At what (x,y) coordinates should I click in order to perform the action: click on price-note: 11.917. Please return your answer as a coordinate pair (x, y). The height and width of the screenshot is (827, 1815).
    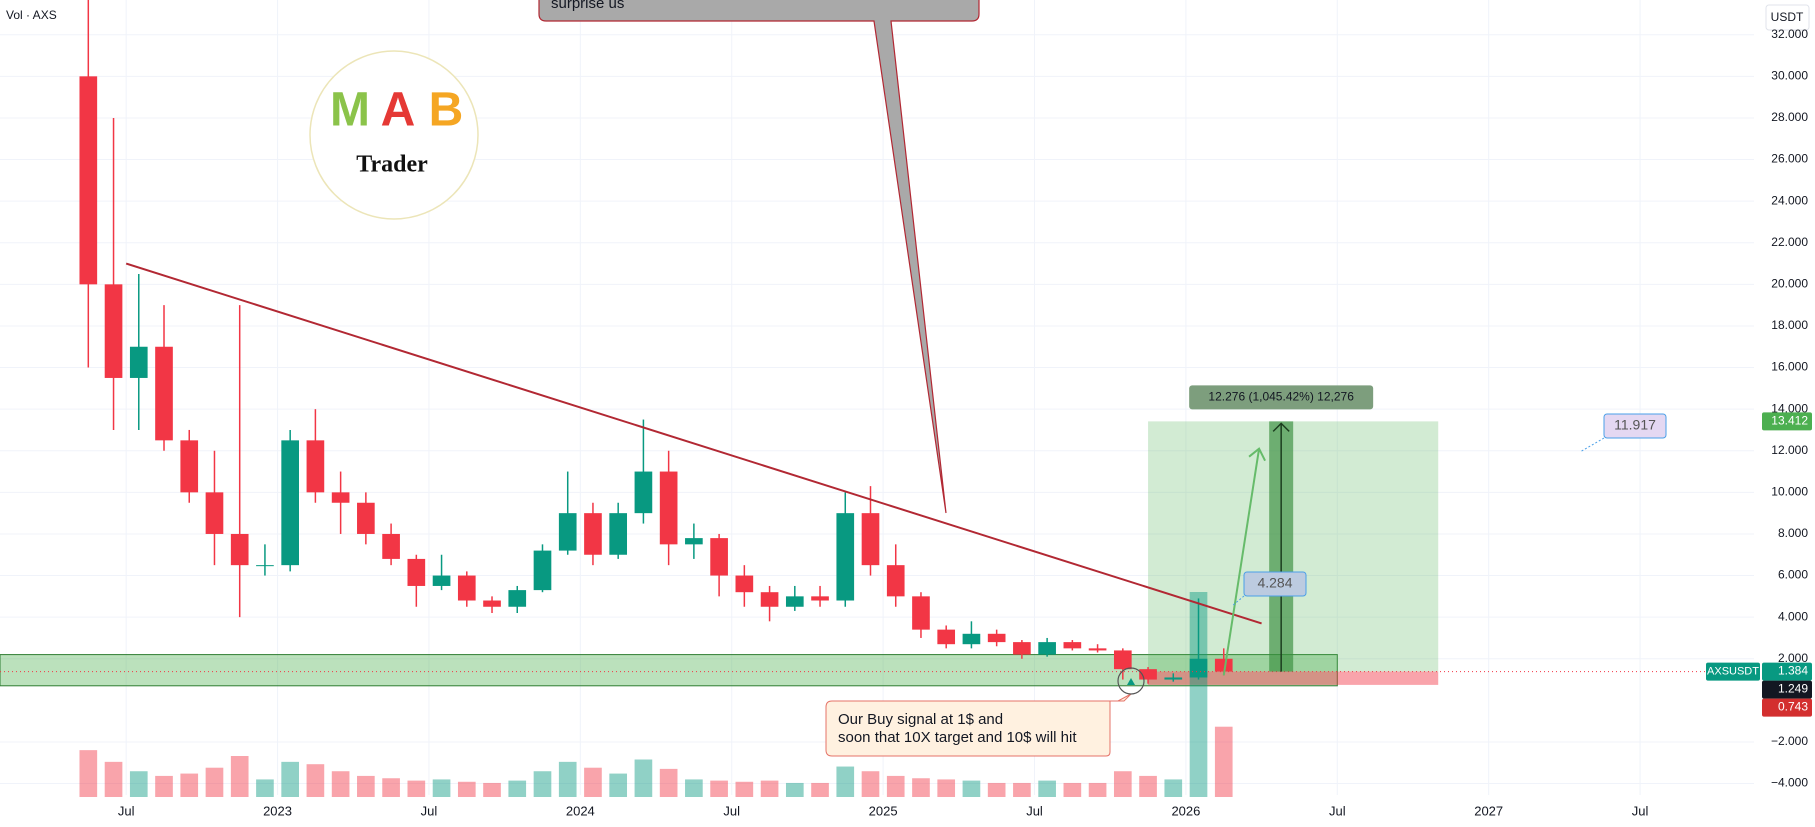
    Looking at the image, I should click on (1635, 425).